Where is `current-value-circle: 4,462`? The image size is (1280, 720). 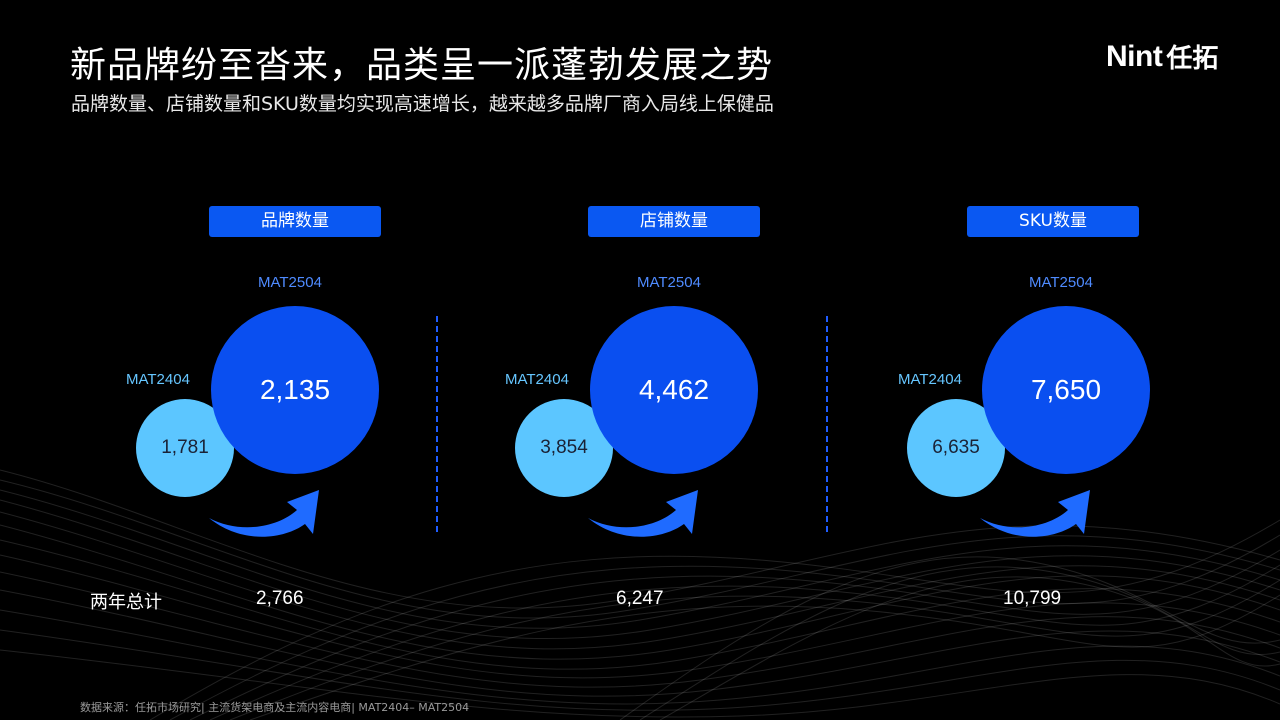
current-value-circle: 4,462 is located at coordinates (674, 390).